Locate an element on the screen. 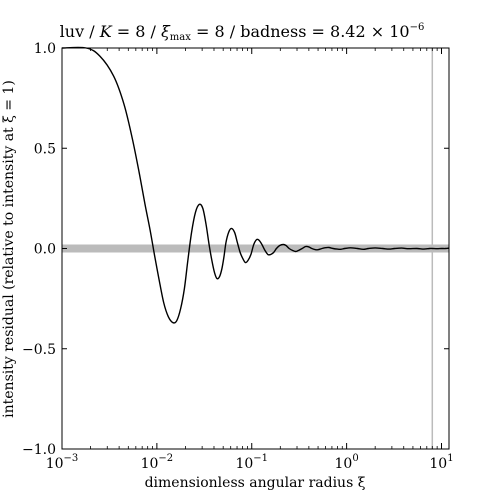 The image size is (500, 500). y-tick-label: 0.5 is located at coordinates (45, 149).